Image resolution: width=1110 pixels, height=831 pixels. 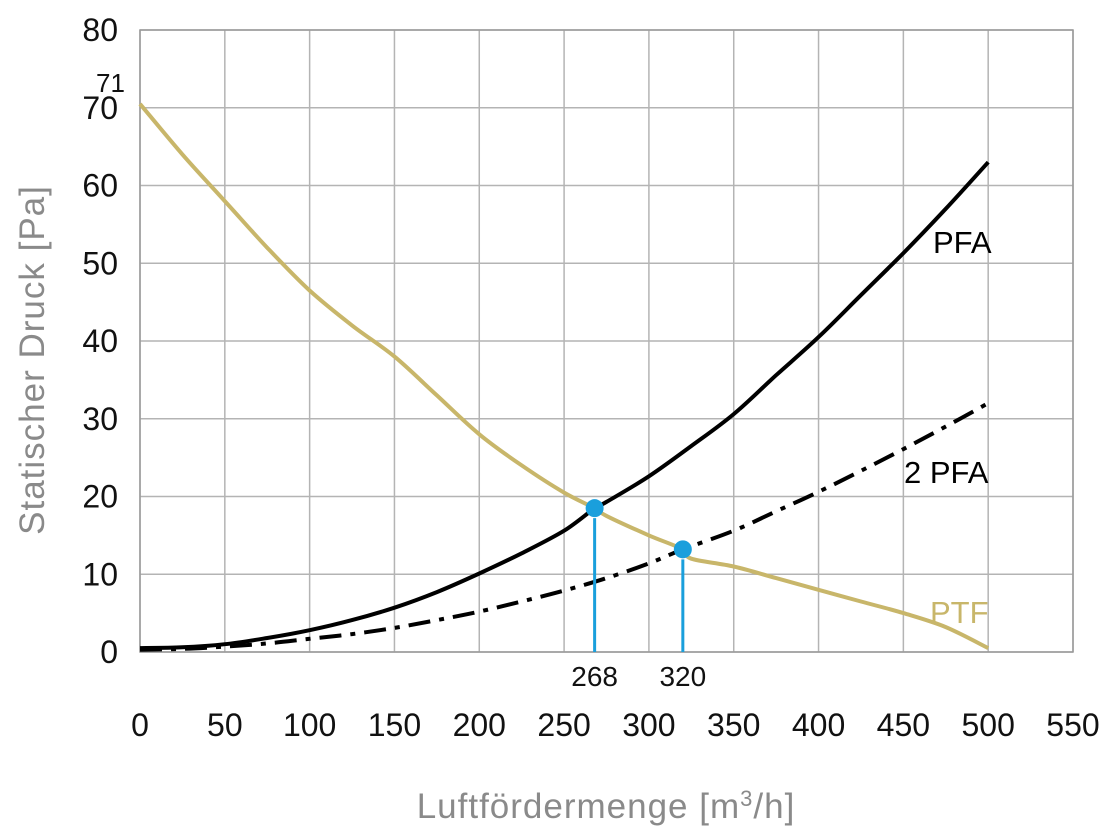 I want to click on y-tick-label-20: 20, so click(x=100, y=497).